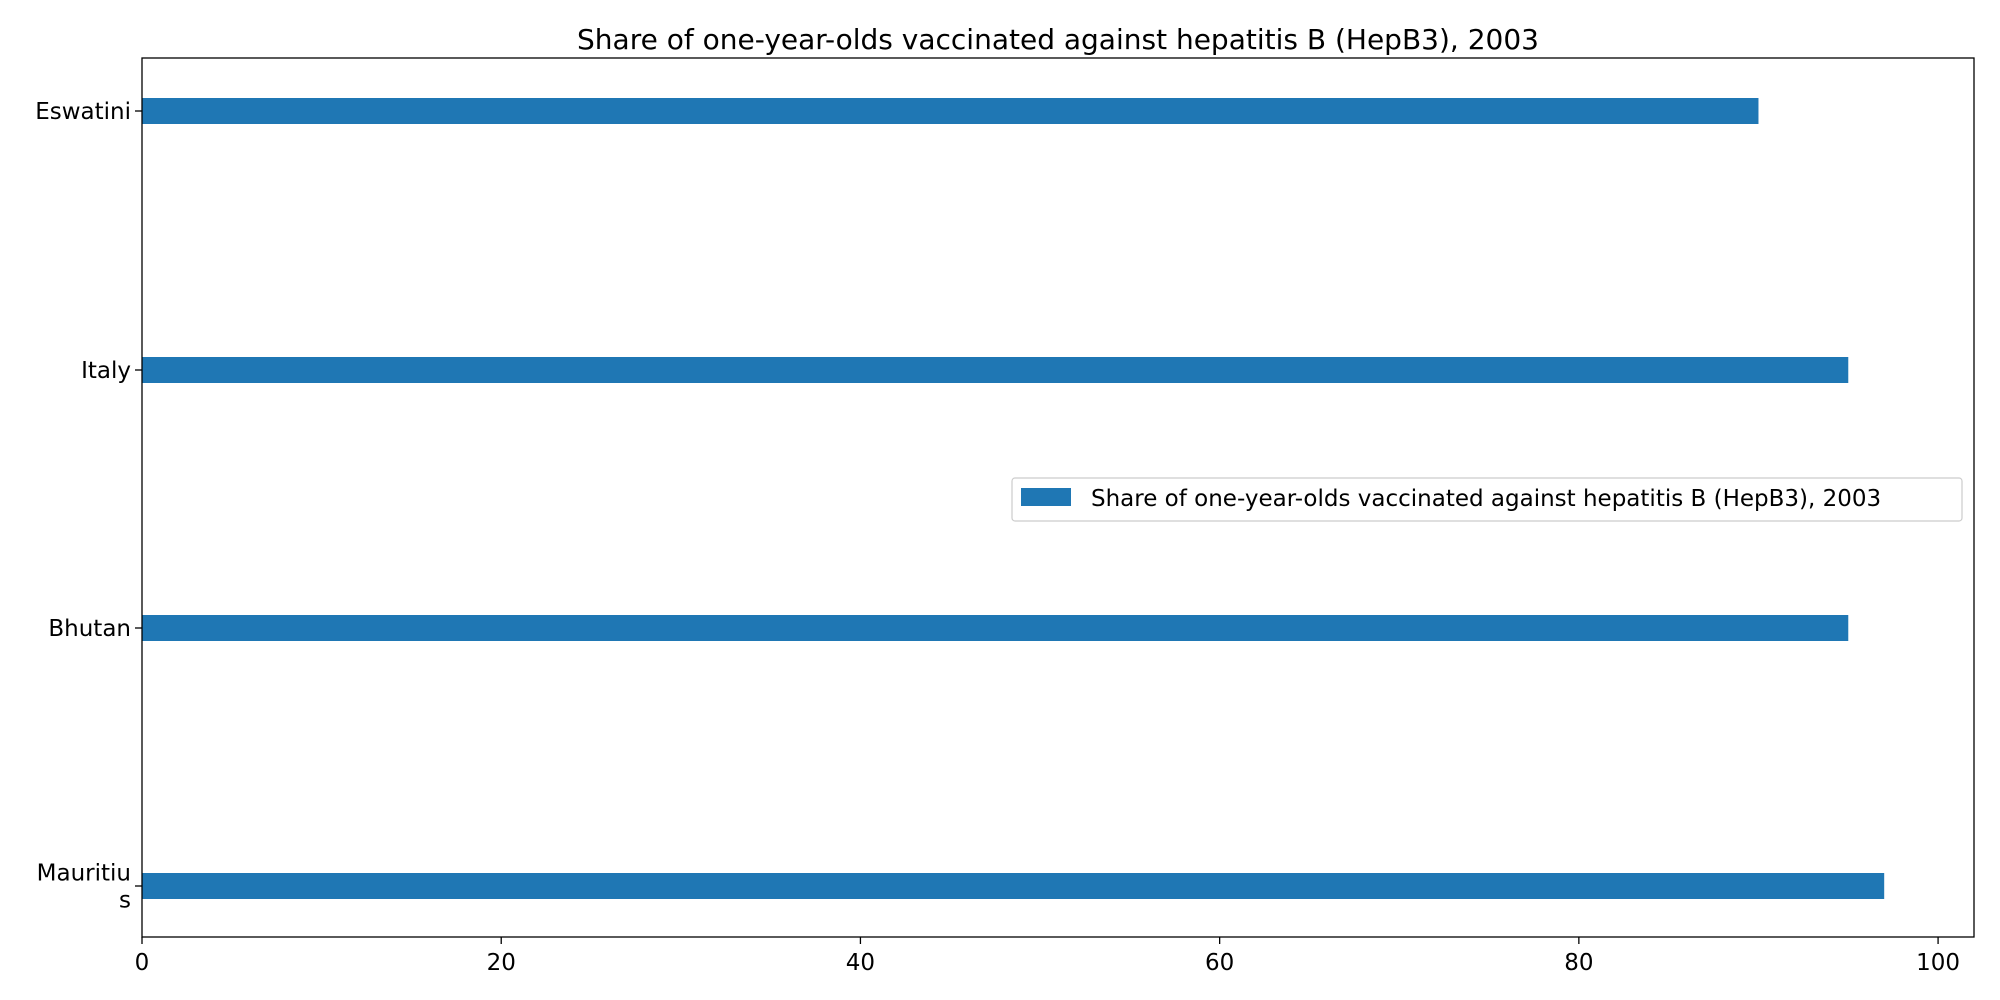 This screenshot has height=1000, width=2000. Describe the element at coordinates (995, 370) in the screenshot. I see `bar-italy` at that location.